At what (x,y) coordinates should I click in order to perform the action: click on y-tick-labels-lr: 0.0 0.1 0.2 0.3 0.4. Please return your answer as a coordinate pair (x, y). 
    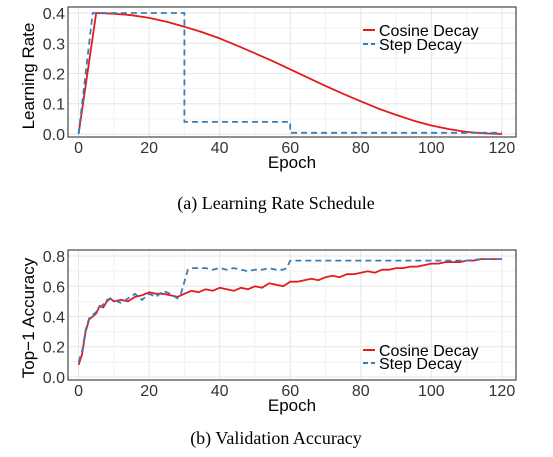
    Looking at the image, I should click on (54, 75).